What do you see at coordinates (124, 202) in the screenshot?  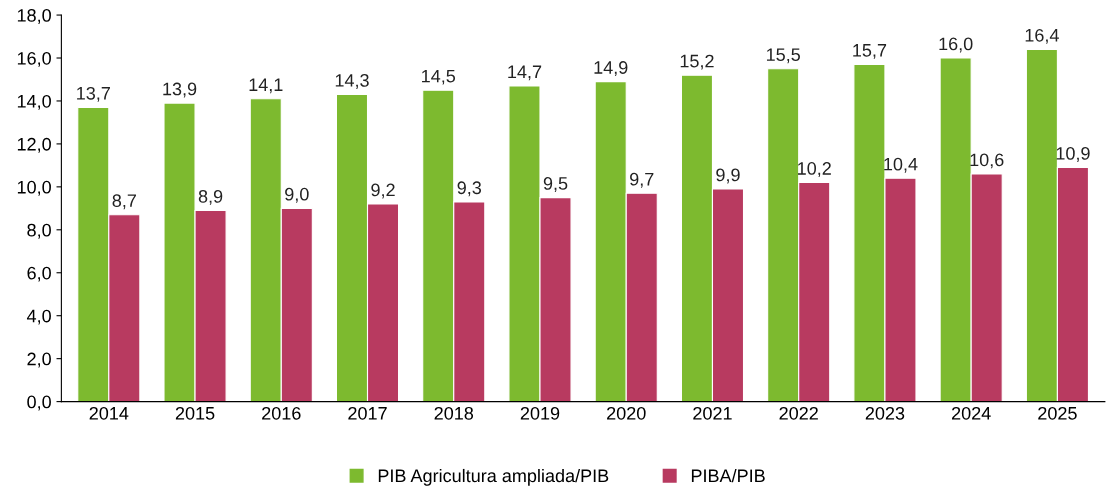 I see `data-label: 8,7` at bounding box center [124, 202].